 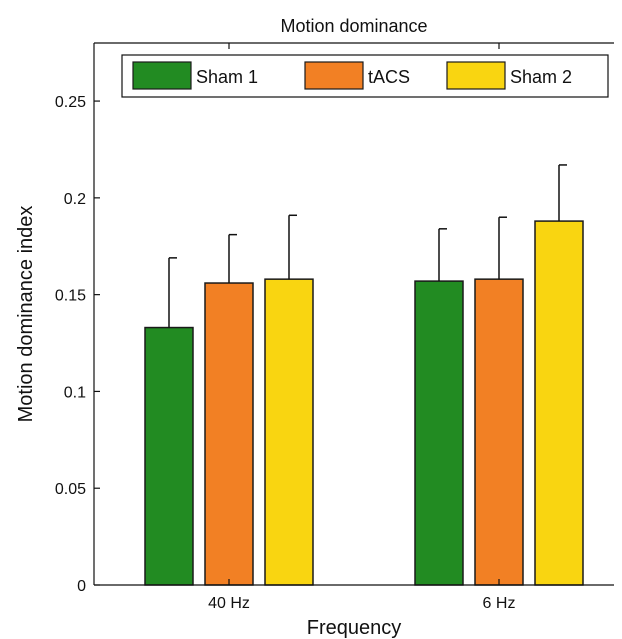 What do you see at coordinates (389, 77) in the screenshot?
I see `legend-label-tacs: tACS` at bounding box center [389, 77].